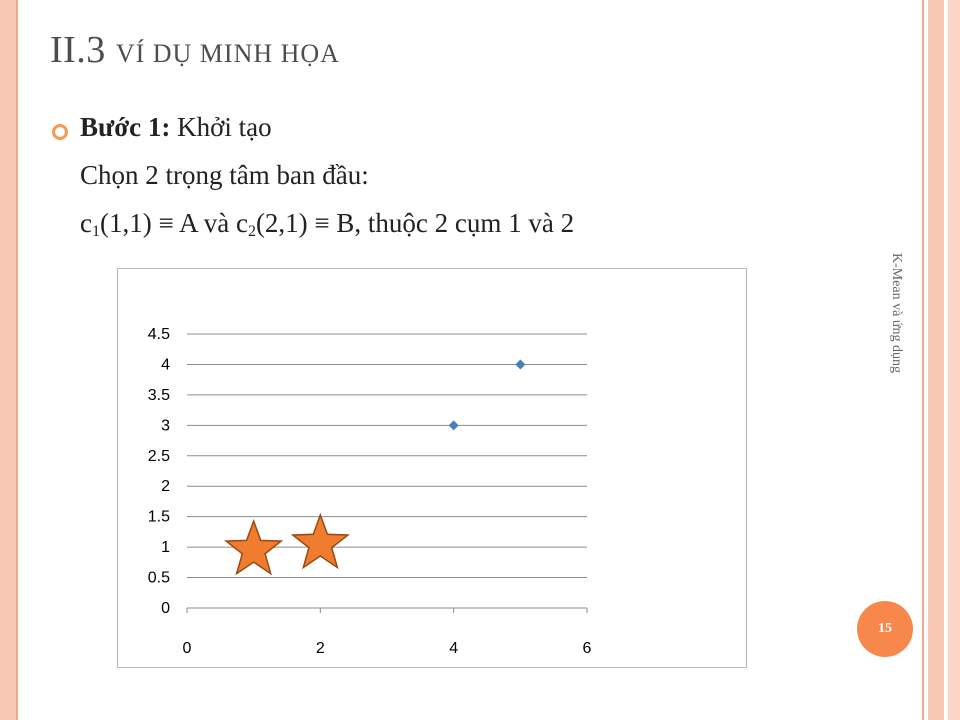 The image size is (960, 720). Describe the element at coordinates (224, 127) in the screenshot. I see `step-text: Khởi tạo` at that location.